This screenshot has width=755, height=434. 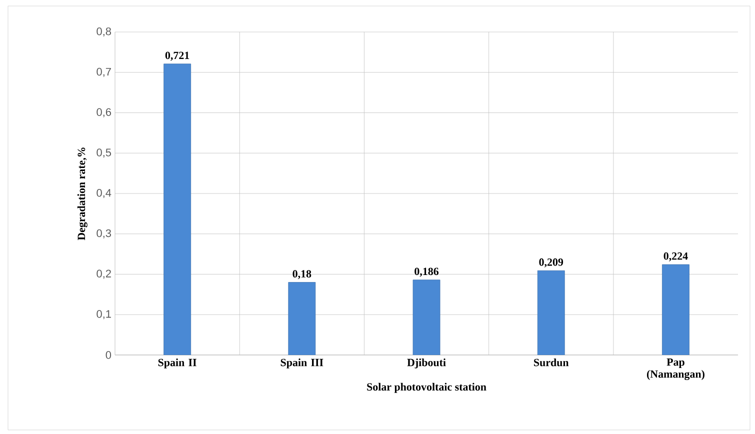 I want to click on y-tick-label: 0,1, so click(x=103, y=315).